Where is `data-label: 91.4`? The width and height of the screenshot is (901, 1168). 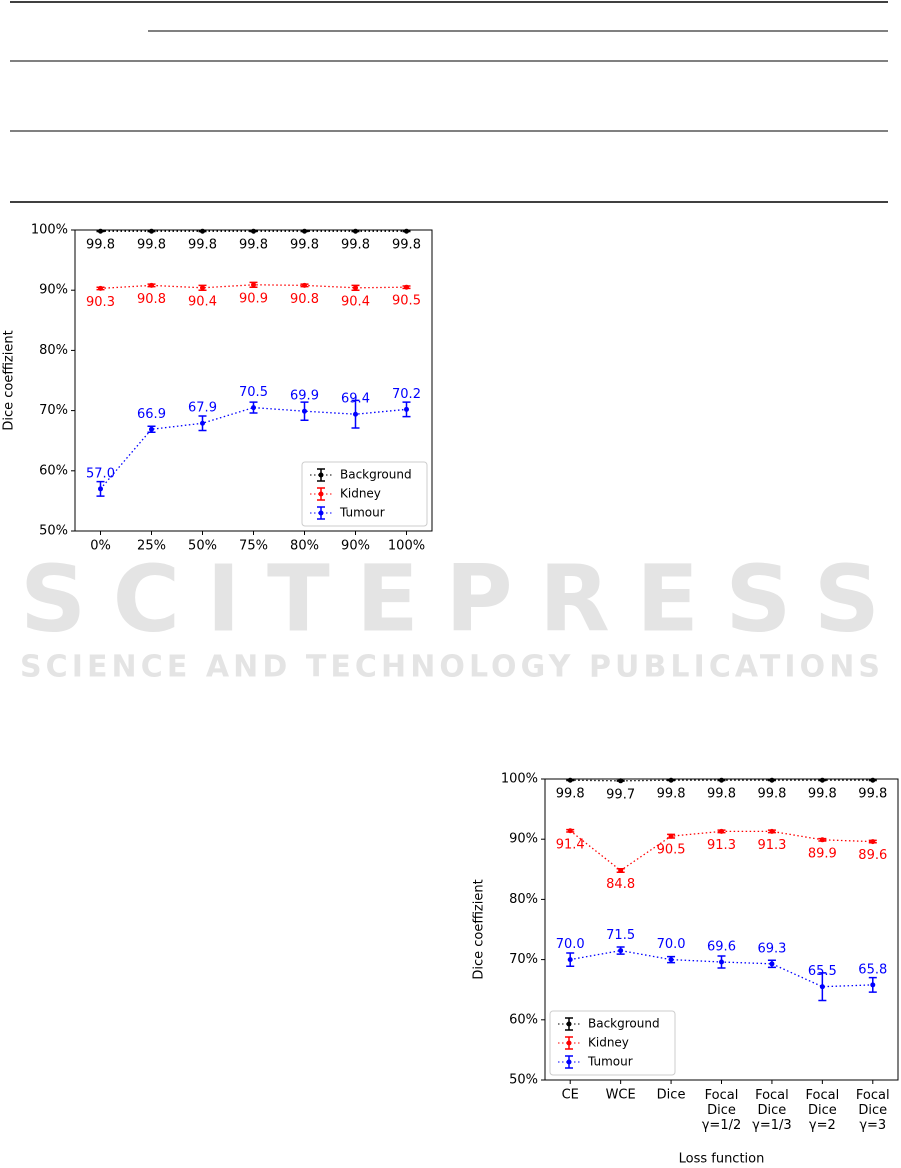 data-label: 91.4 is located at coordinates (570, 844).